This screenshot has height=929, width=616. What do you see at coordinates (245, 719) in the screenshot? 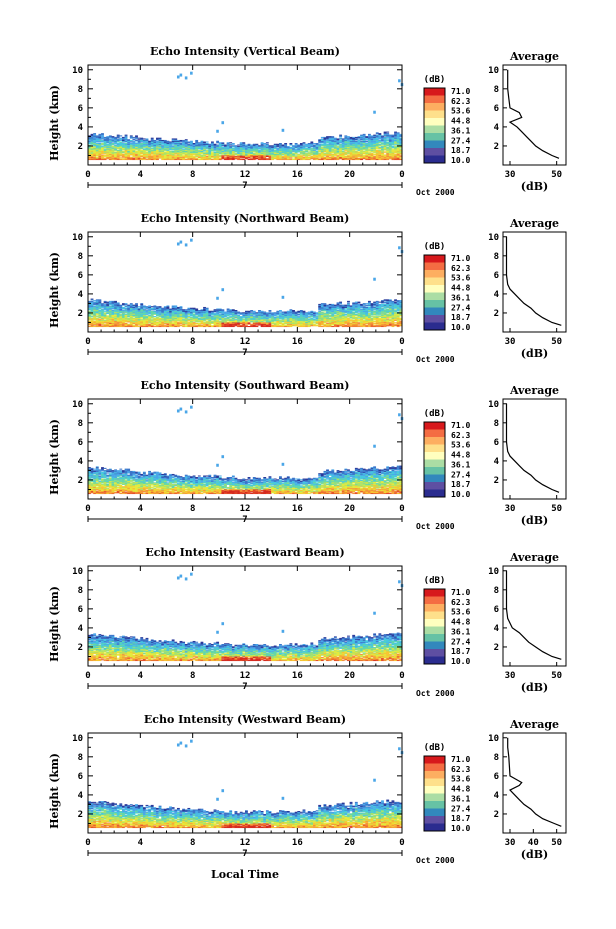
I see `chart-title: Echo Intensity (Westward Beam)` at bounding box center [245, 719].